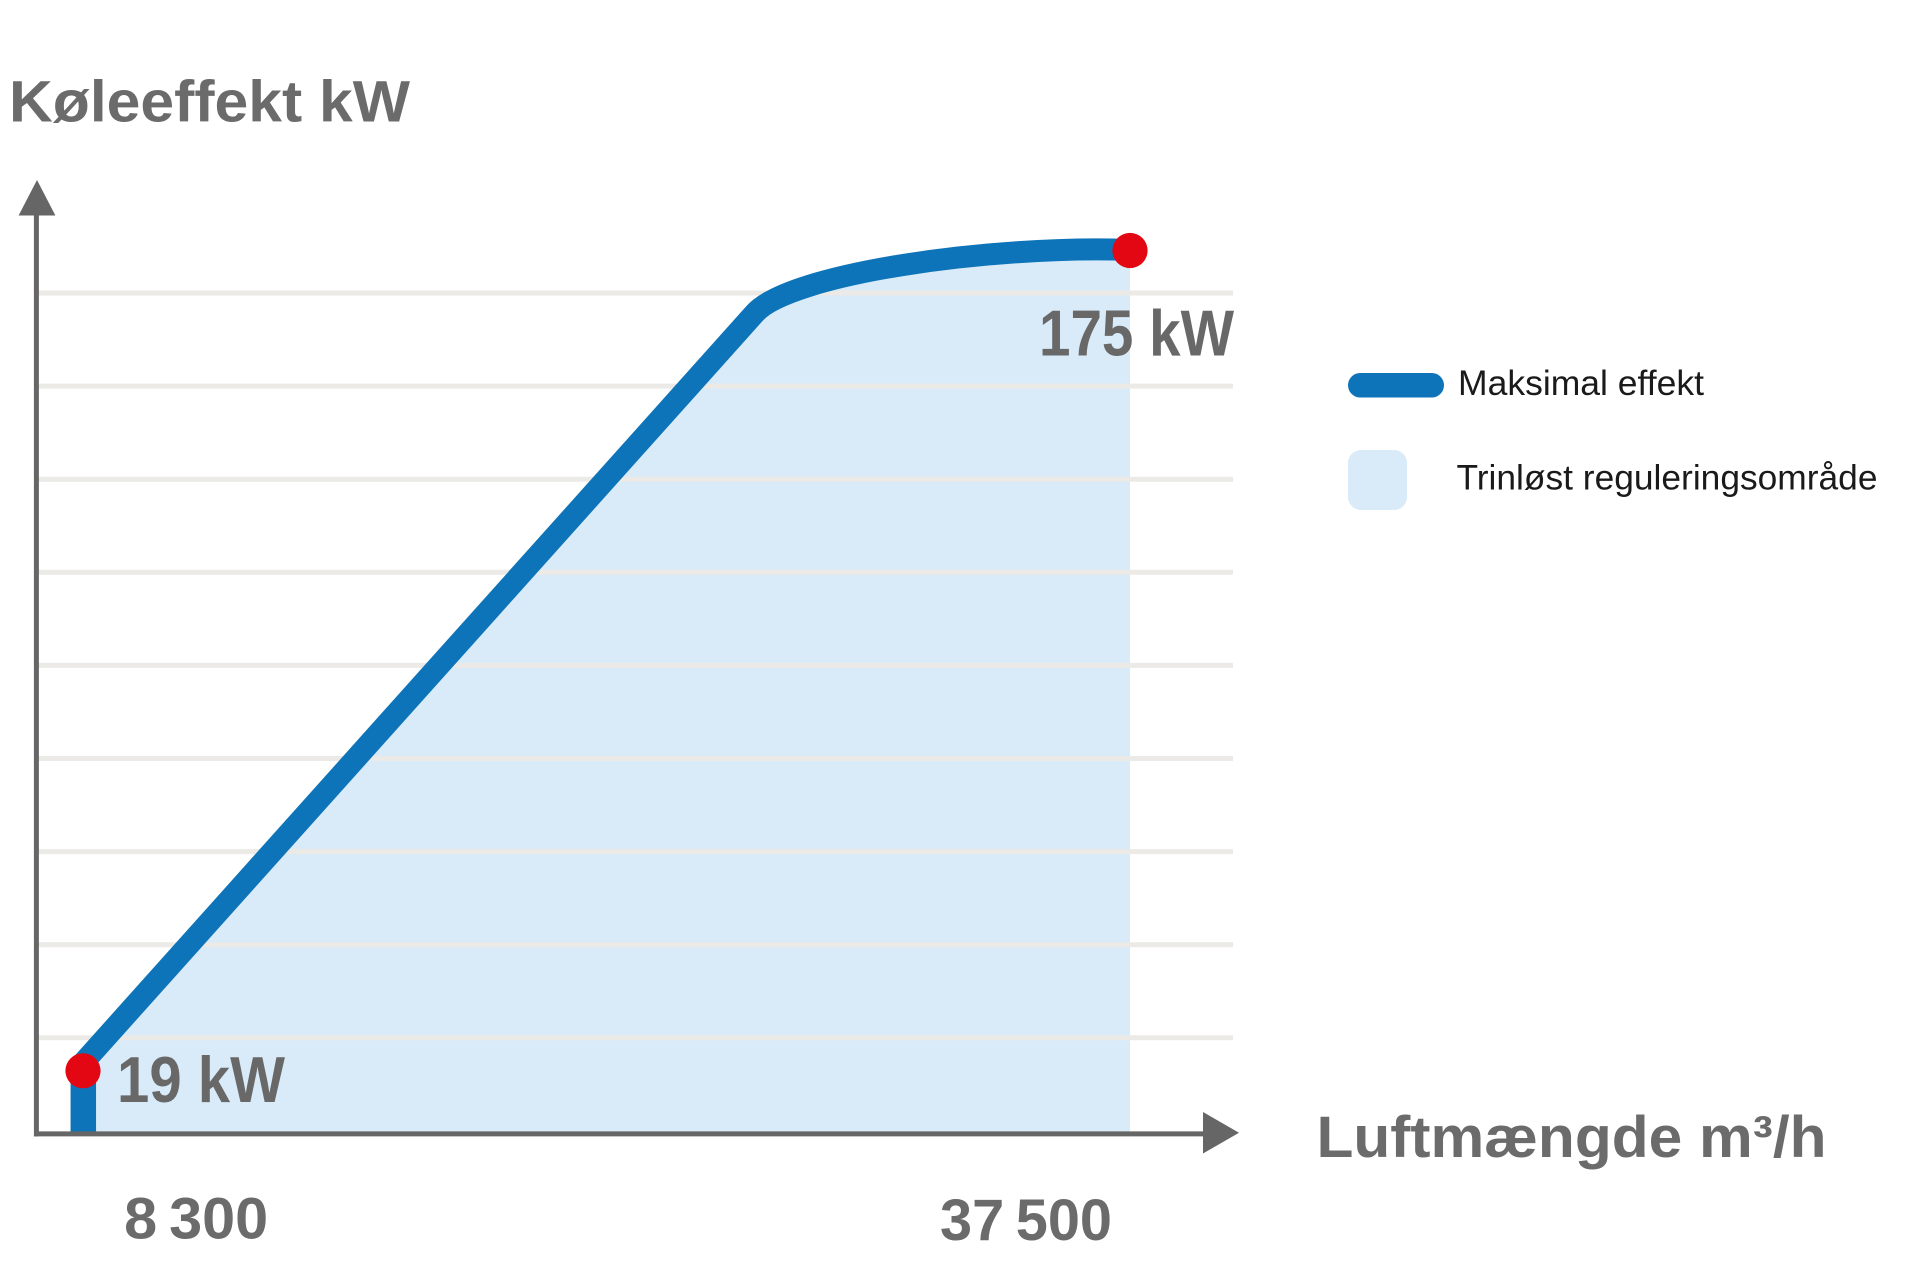 The height and width of the screenshot is (1285, 1920). I want to click on svg-text: Maksimal effekt, so click(1581, 383).